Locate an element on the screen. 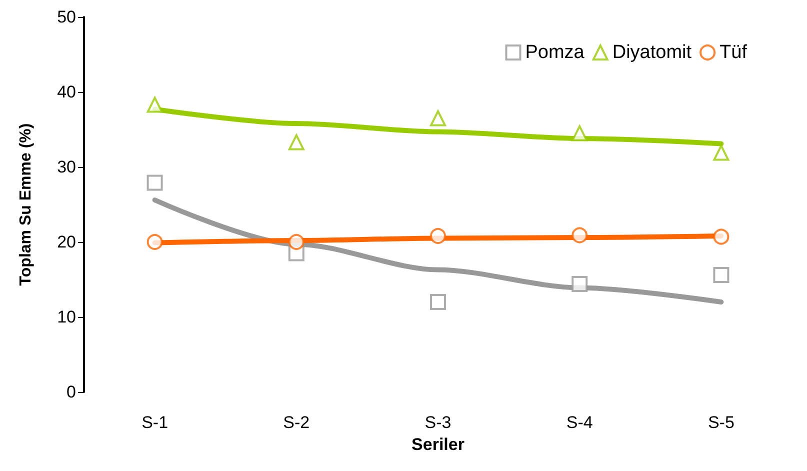  y-tick-label: 0 is located at coordinates (71, 392).